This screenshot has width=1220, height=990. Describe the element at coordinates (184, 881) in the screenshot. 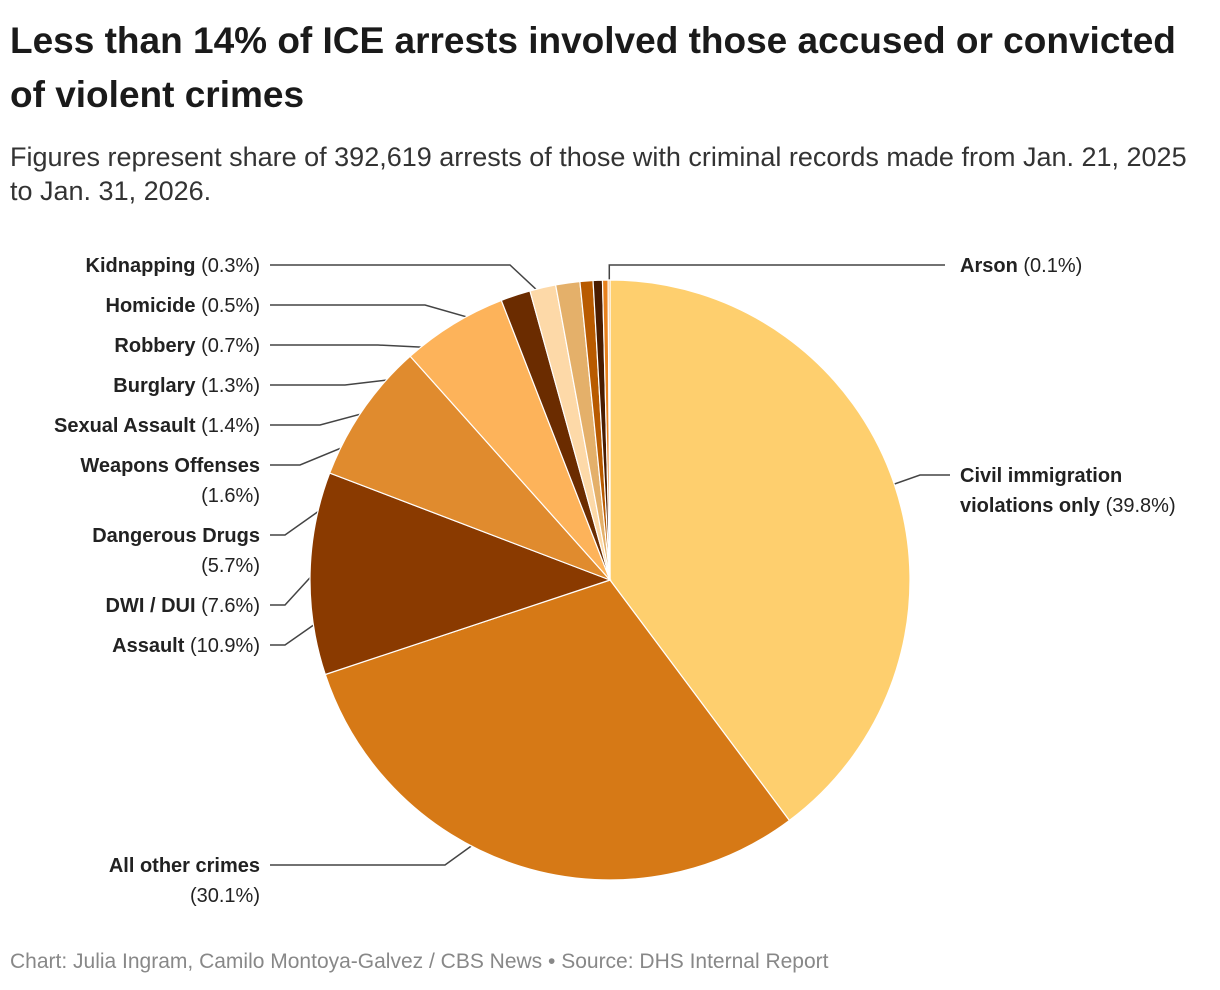

I see `slice-label: All other crimes (30.1%)` at that location.